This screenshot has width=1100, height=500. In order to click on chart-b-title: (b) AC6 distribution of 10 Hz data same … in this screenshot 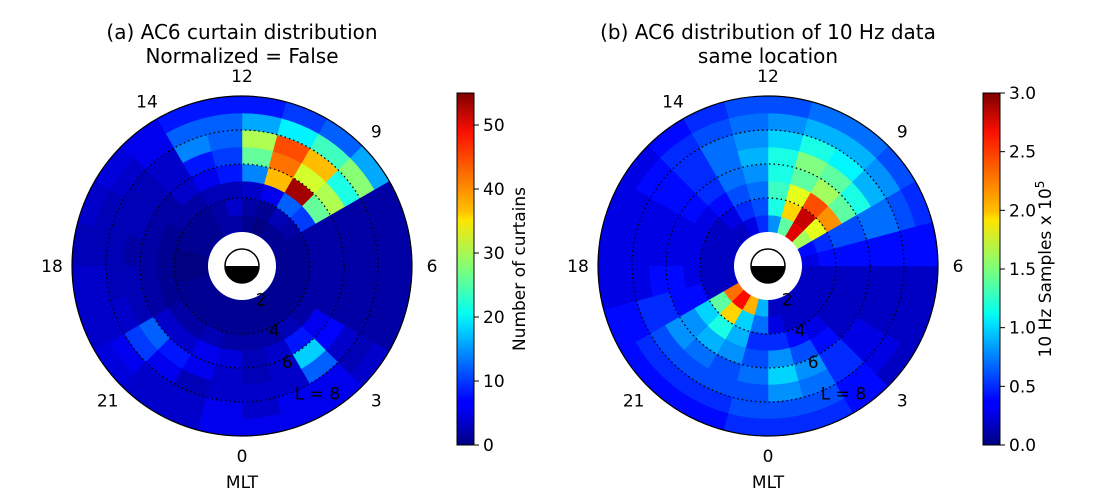, I will do `click(768, 44)`.